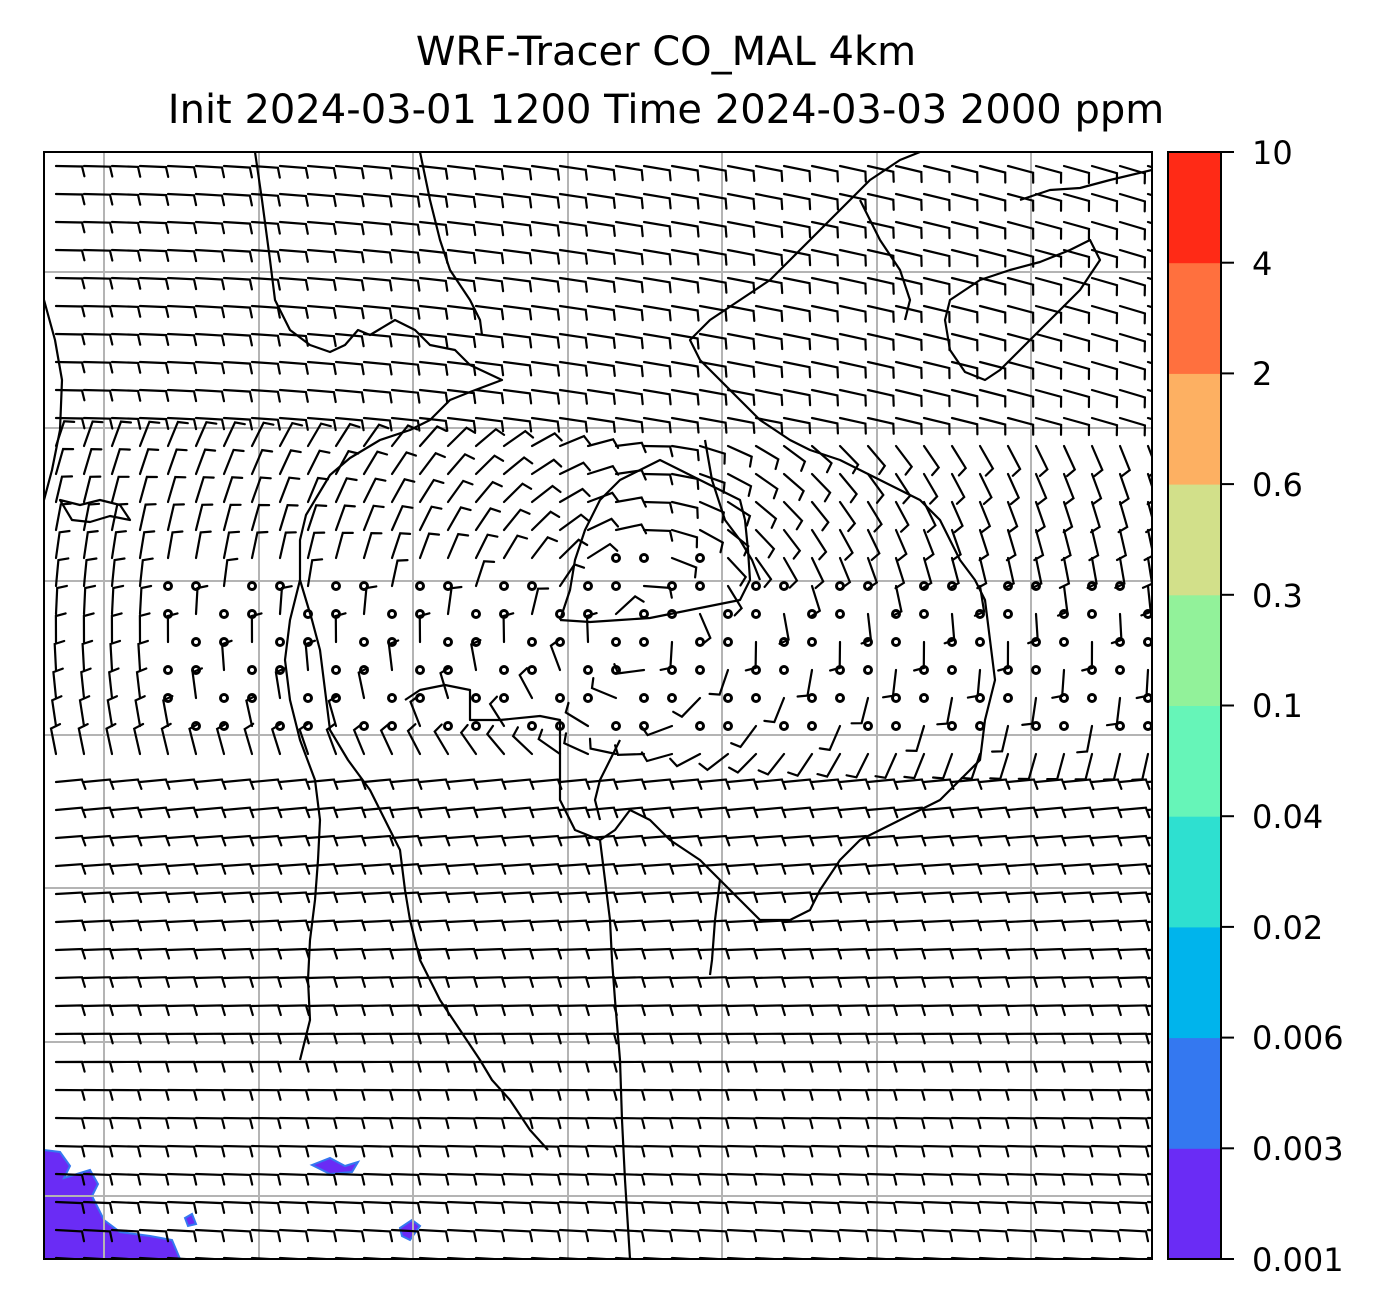 This screenshot has height=1313, width=1400. Describe the element at coordinates (1194, 1204) in the screenshot. I see `colorbar-segment` at that location.